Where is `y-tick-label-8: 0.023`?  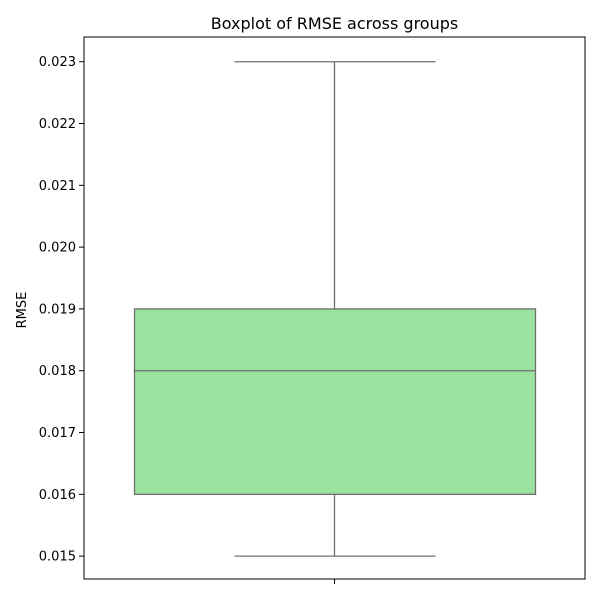 y-tick-label-8: 0.023 is located at coordinates (57, 62).